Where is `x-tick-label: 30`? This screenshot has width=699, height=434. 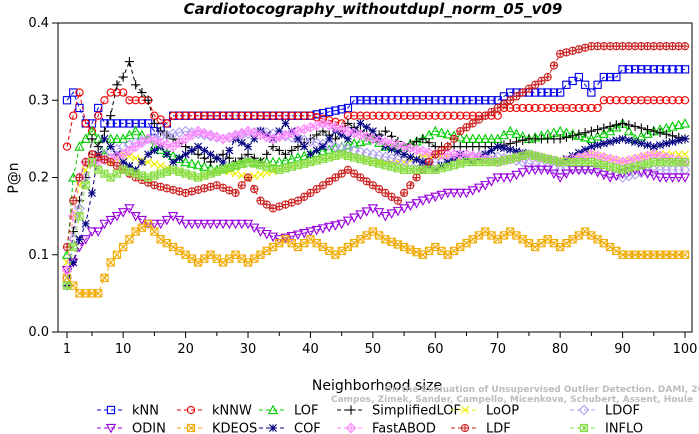 x-tick-label: 30 is located at coordinates (248, 349).